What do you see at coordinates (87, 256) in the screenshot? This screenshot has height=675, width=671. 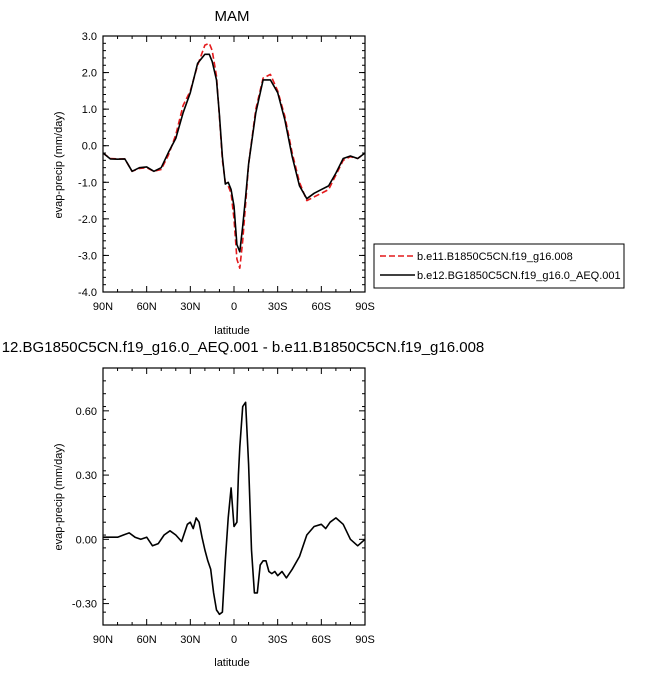 I see `top-y-tick-label: -3.0` at bounding box center [87, 256].